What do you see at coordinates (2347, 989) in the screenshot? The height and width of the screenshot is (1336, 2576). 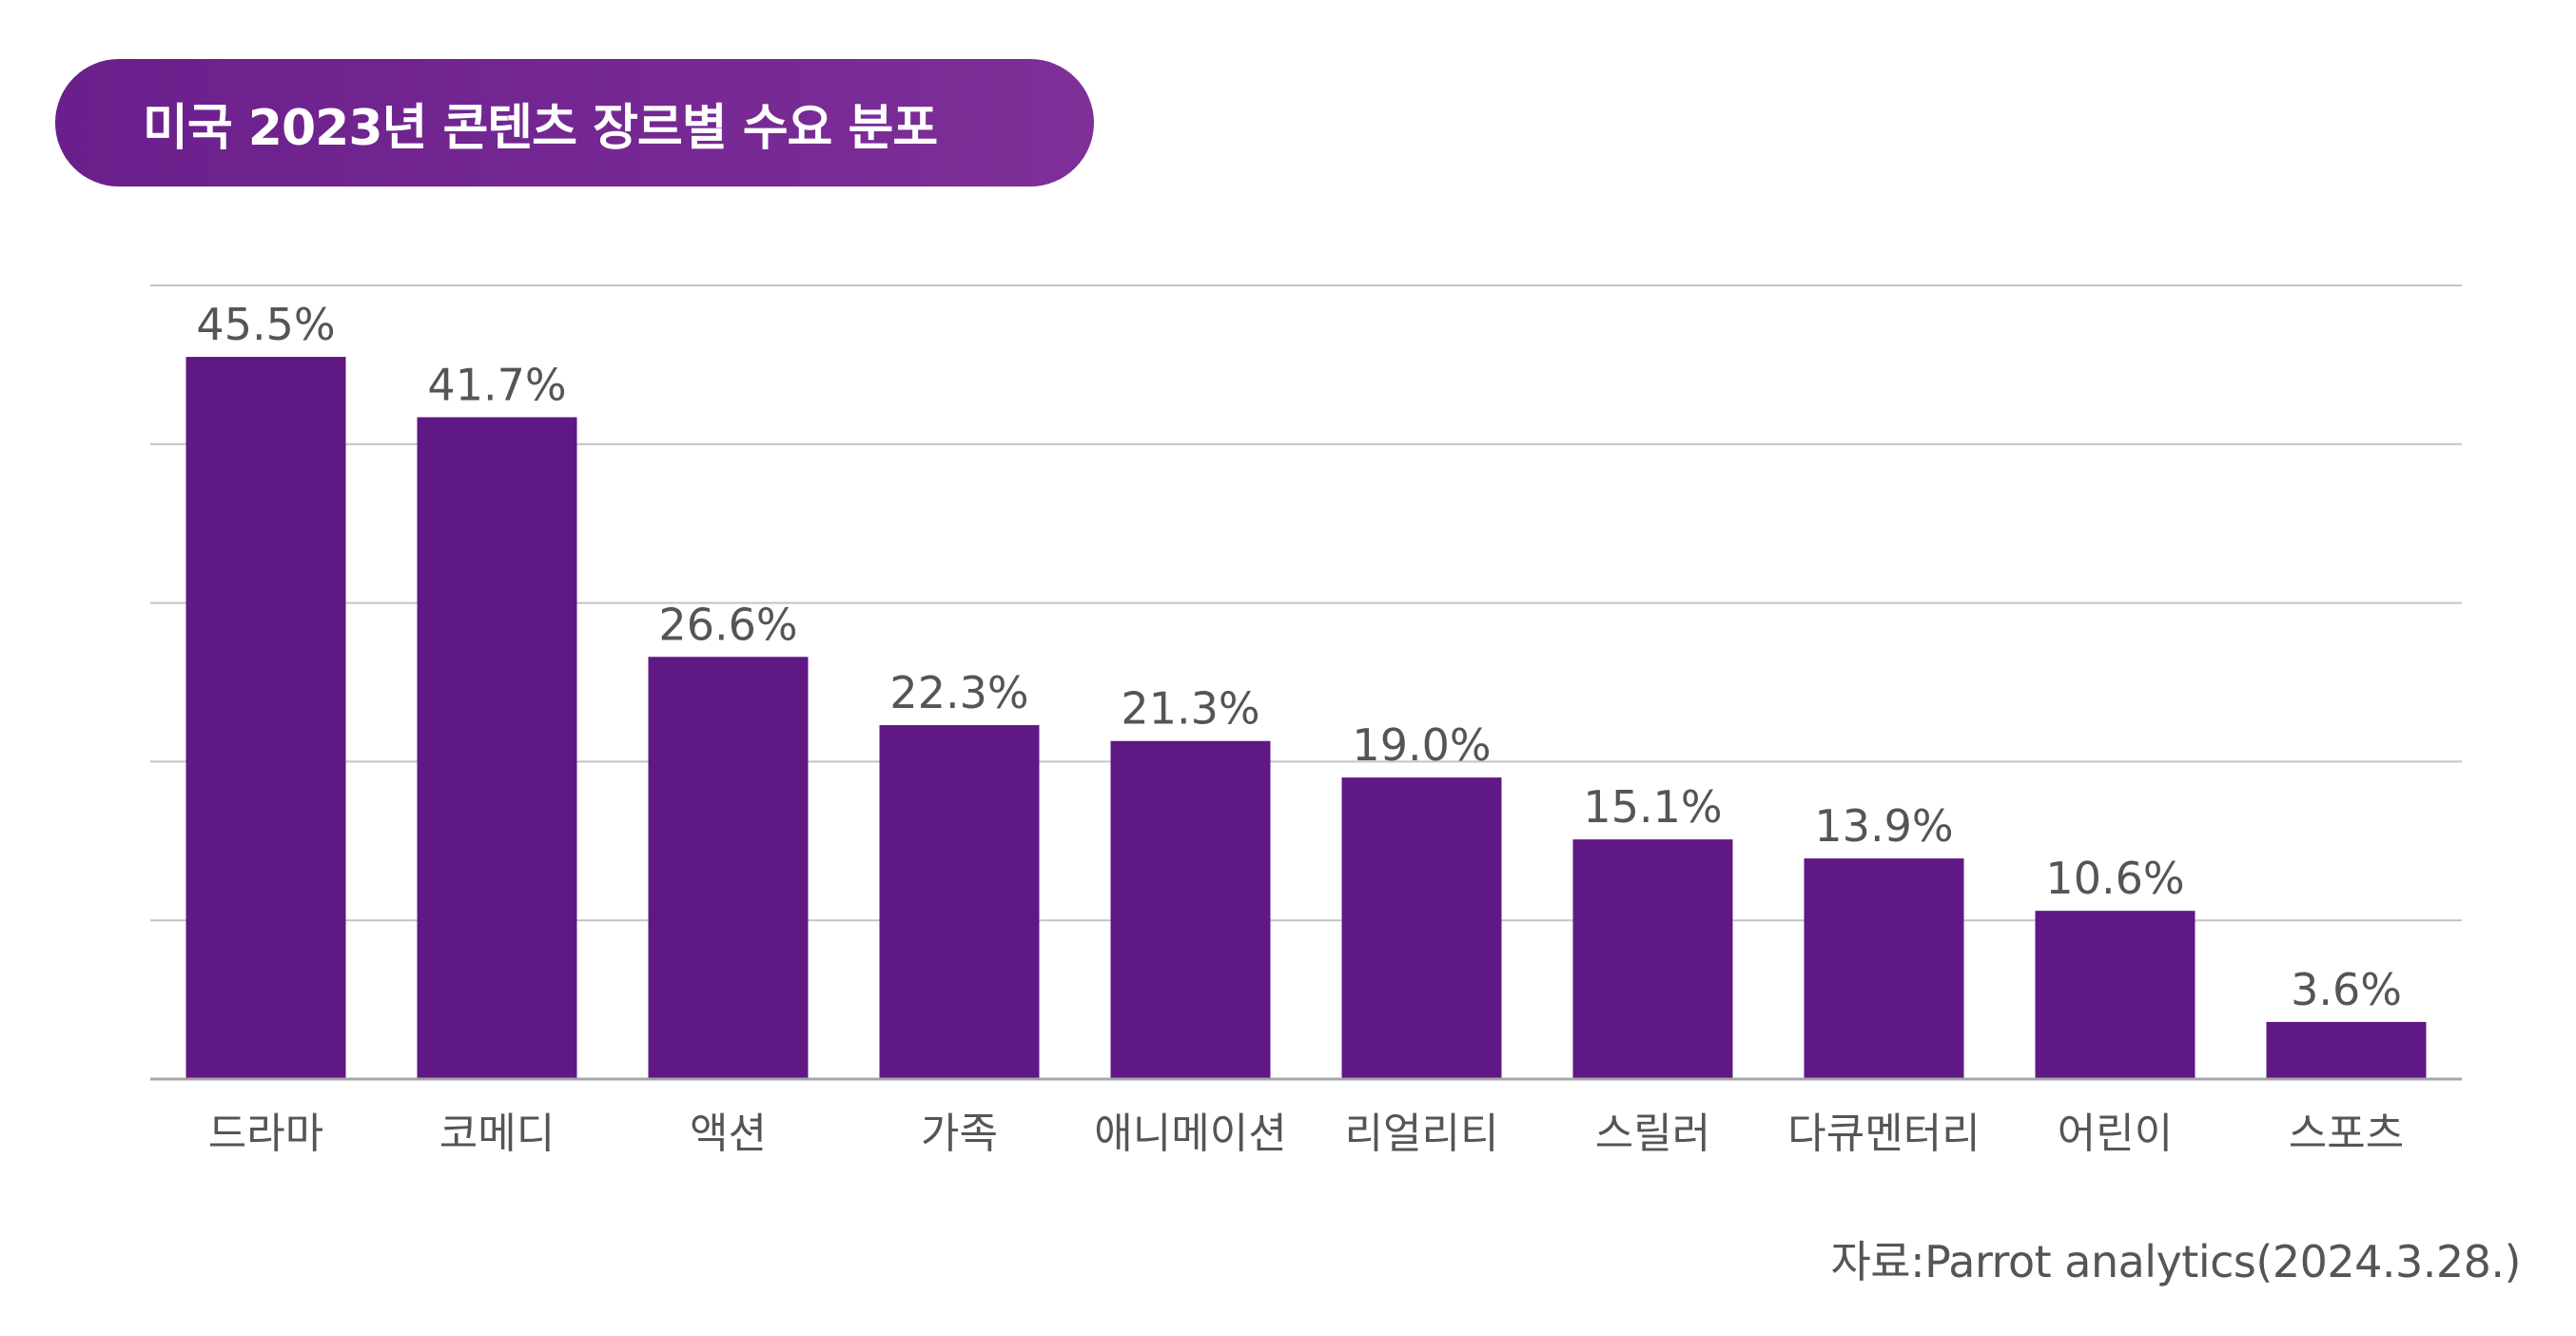 I see `data-label: 3.6%` at bounding box center [2347, 989].